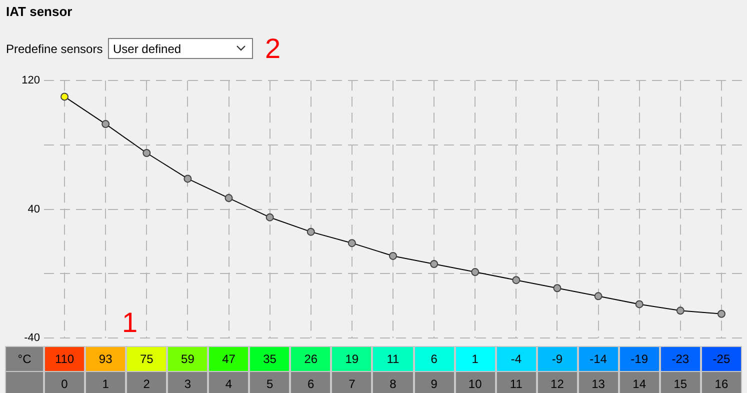 The height and width of the screenshot is (393, 747). I want to click on data-label: 11, so click(393, 359).